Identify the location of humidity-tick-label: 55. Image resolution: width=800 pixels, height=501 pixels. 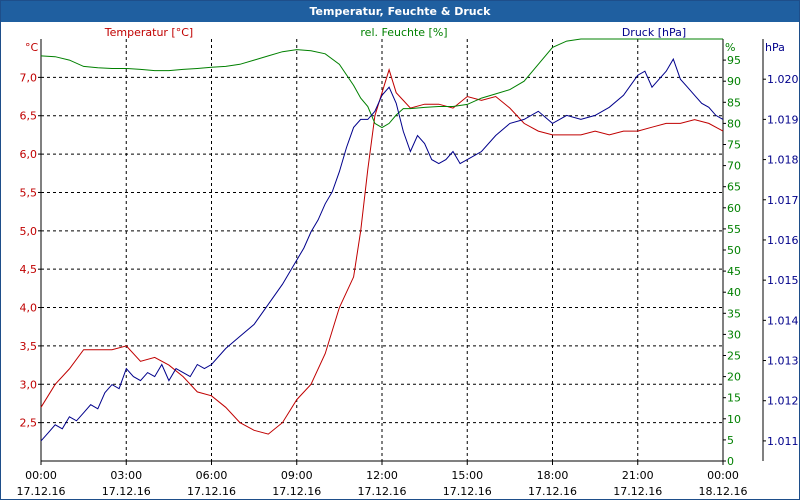
(734, 229).